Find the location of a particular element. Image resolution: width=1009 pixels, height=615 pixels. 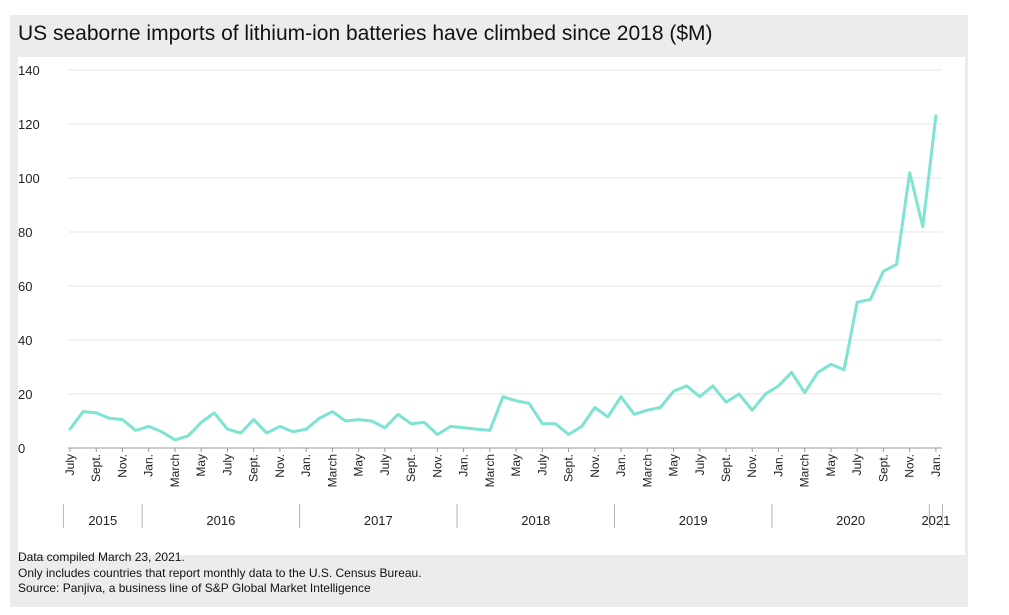

year-label: 2018 is located at coordinates (535, 520).